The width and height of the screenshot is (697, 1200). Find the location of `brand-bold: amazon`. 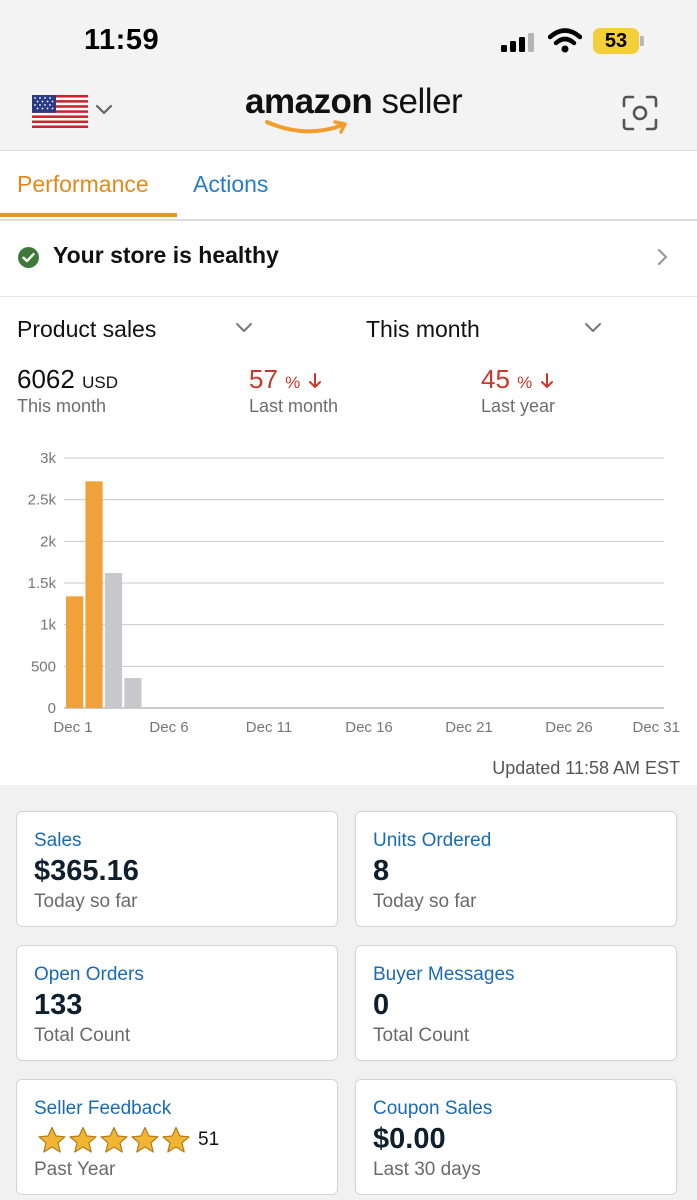

brand-bold: amazon is located at coordinates (309, 101).